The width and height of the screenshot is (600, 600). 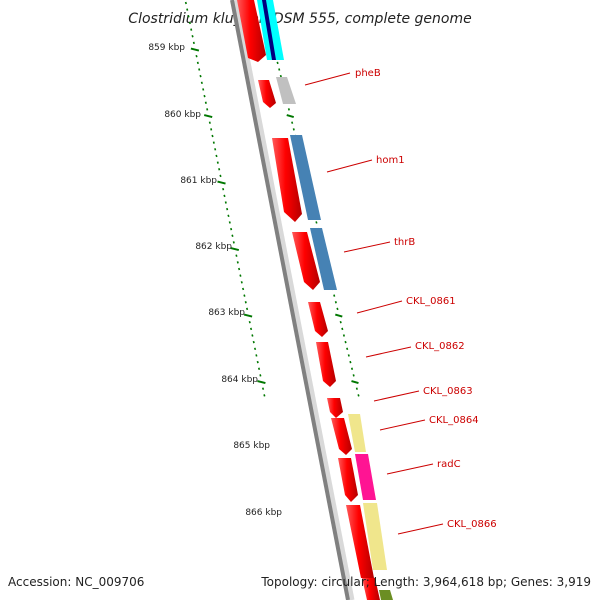 What do you see at coordinates (390, 160) in the screenshot?
I see `gene-label: hom1` at bounding box center [390, 160].